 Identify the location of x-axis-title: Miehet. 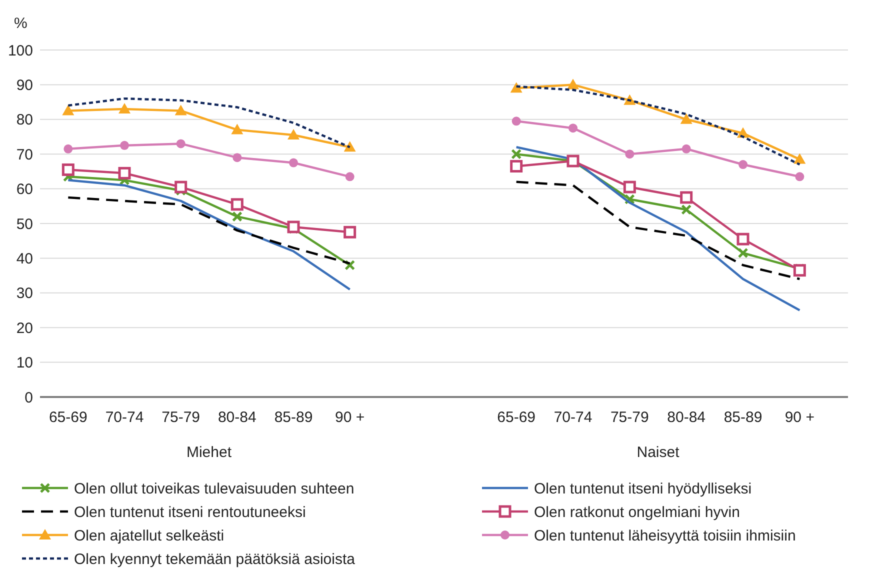
(209, 452).